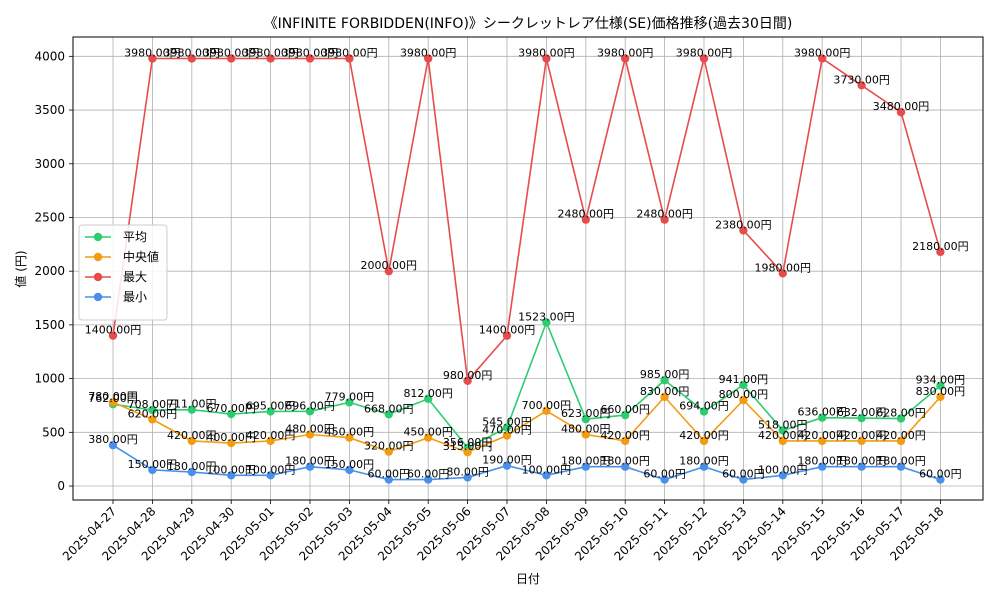 Image resolution: width=1000 pixels, height=600 pixels. Describe the element at coordinates (49, 110) in the screenshot. I see `y-tick-label: 3500` at that location.